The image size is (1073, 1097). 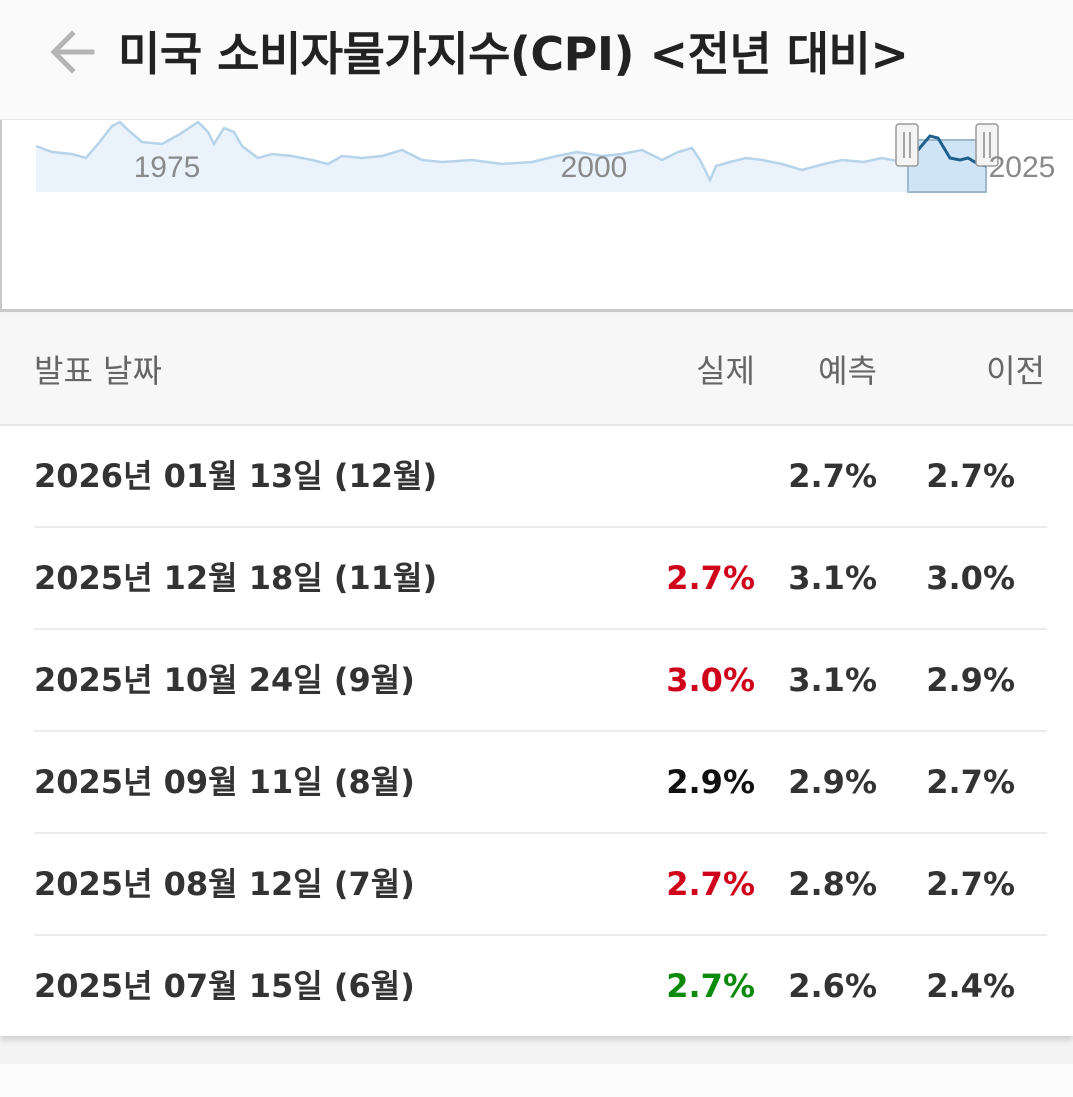 What do you see at coordinates (710, 680) in the screenshot?
I see `actual-value: 3.0%` at bounding box center [710, 680].